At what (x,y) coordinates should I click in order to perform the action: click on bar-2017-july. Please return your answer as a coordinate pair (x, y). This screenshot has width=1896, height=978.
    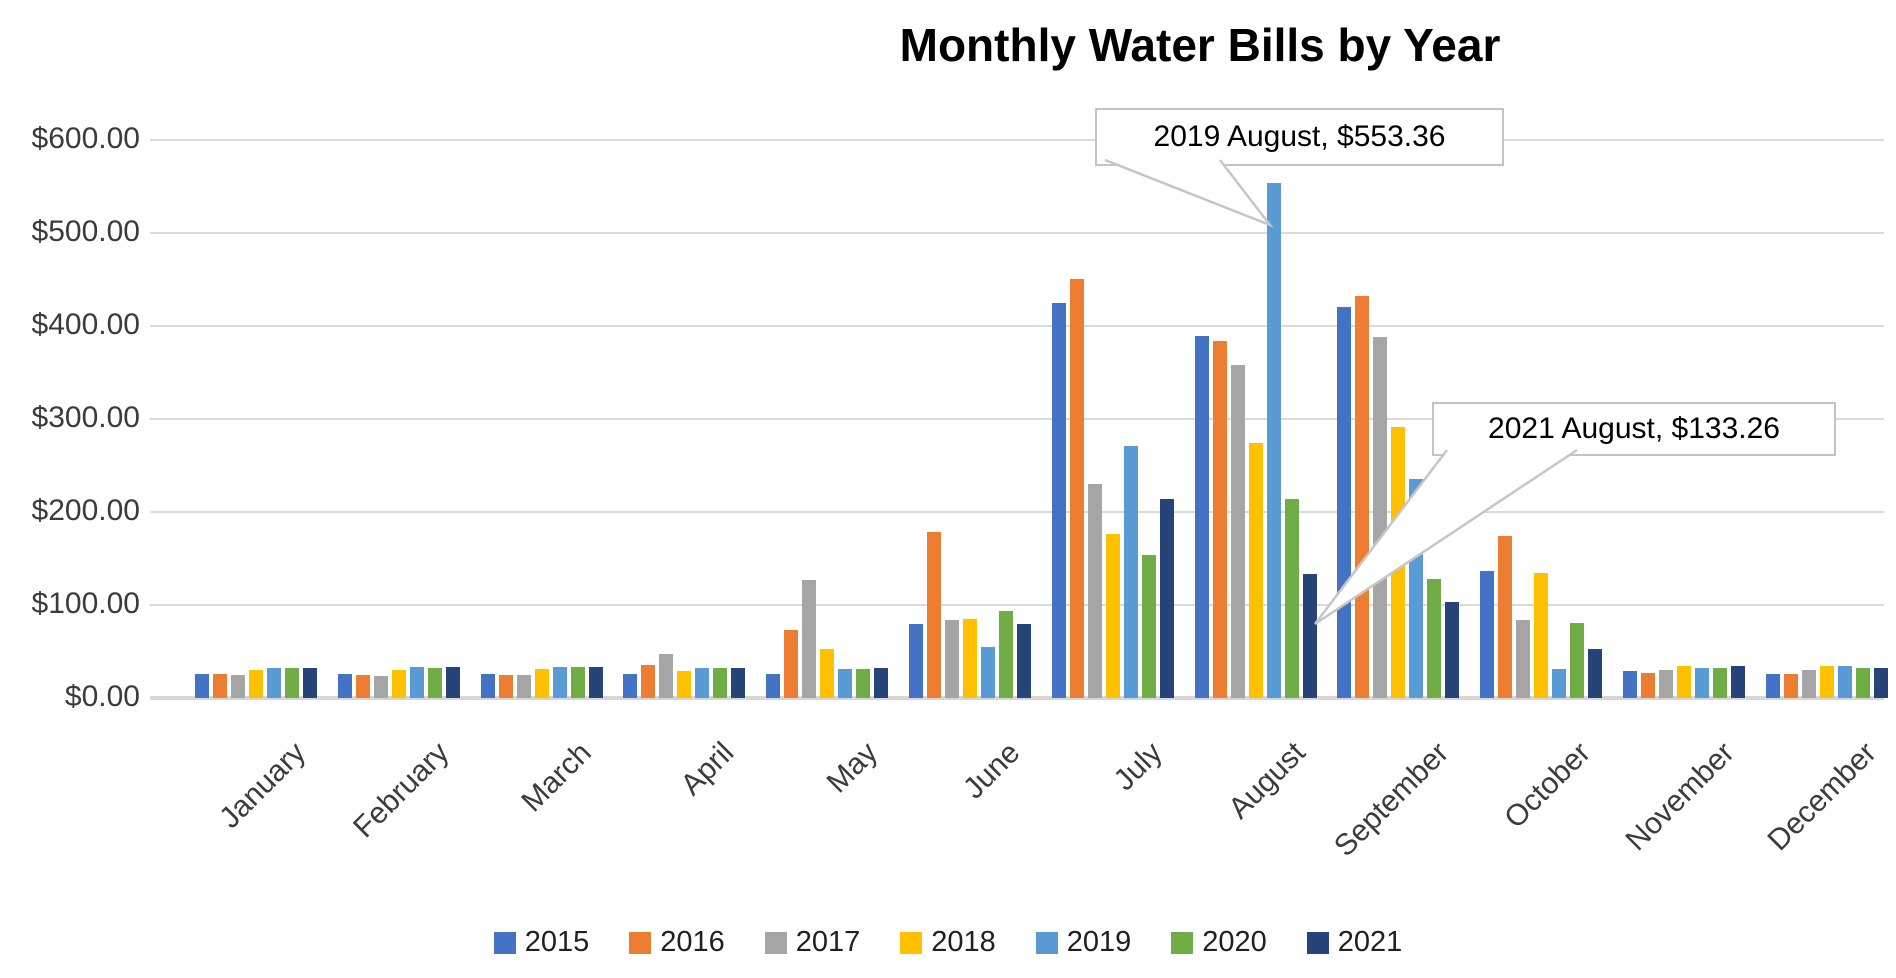
    Looking at the image, I should click on (1094, 591).